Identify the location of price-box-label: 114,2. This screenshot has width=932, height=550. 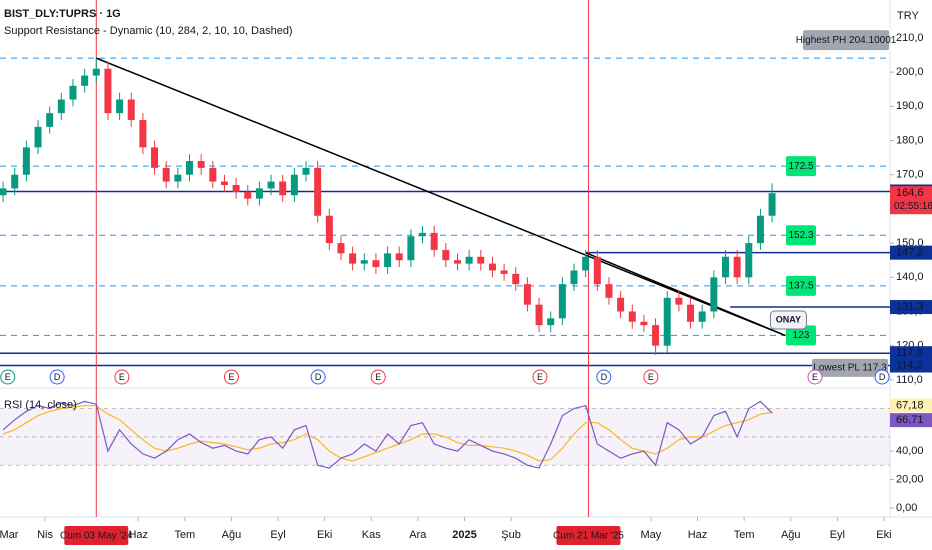
(909, 365).